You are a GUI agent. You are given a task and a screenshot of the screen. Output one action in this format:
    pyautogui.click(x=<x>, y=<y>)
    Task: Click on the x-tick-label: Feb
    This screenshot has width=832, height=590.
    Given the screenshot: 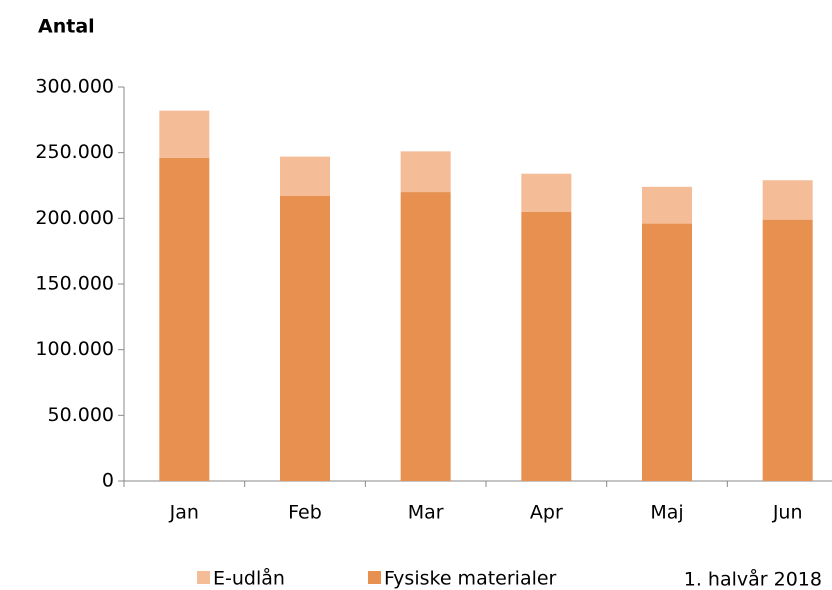 What is the action you would take?
    pyautogui.click(x=305, y=513)
    